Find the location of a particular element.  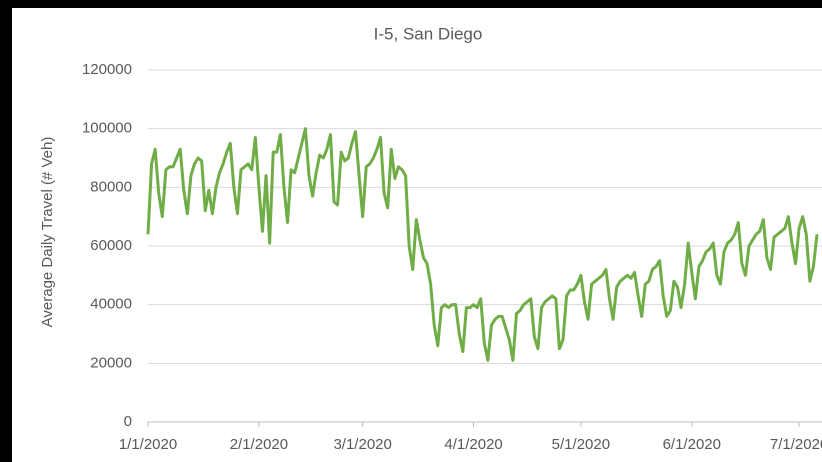

x-tick-label: 5/1/2020 is located at coordinates (581, 444).